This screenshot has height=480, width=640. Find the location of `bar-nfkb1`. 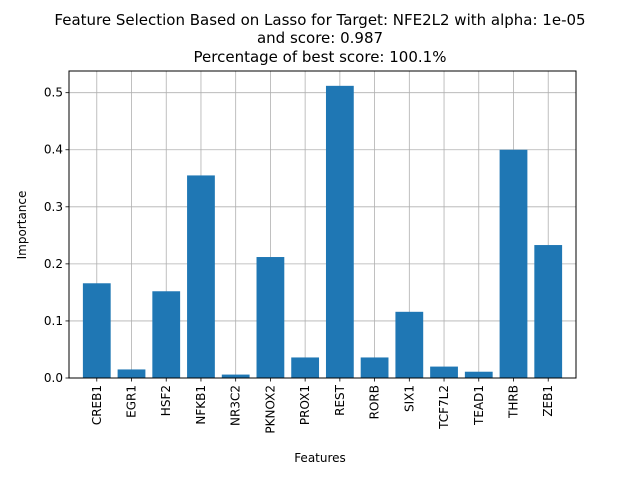

bar-nfkb1 is located at coordinates (201, 276).